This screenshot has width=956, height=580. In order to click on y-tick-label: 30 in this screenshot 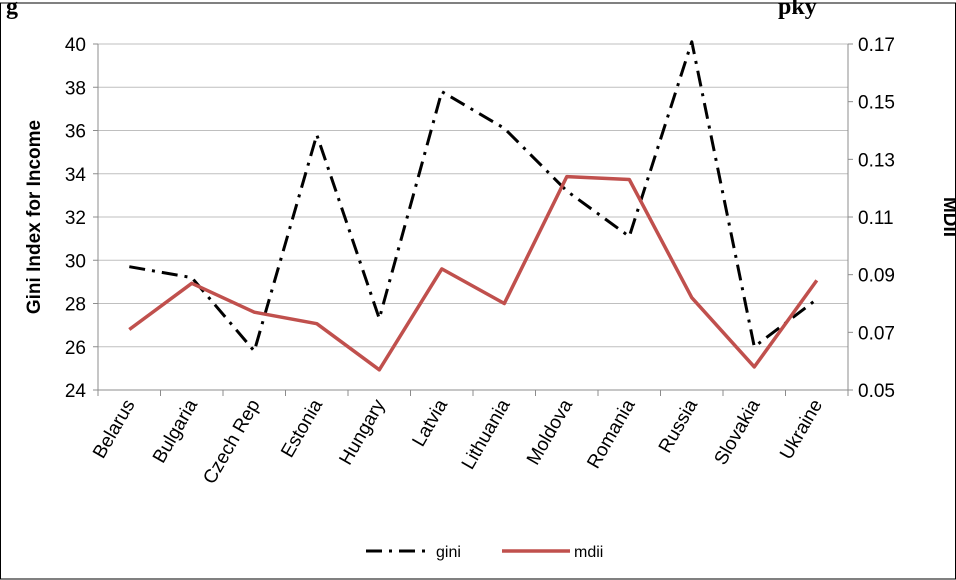, I will do `click(75, 261)`.